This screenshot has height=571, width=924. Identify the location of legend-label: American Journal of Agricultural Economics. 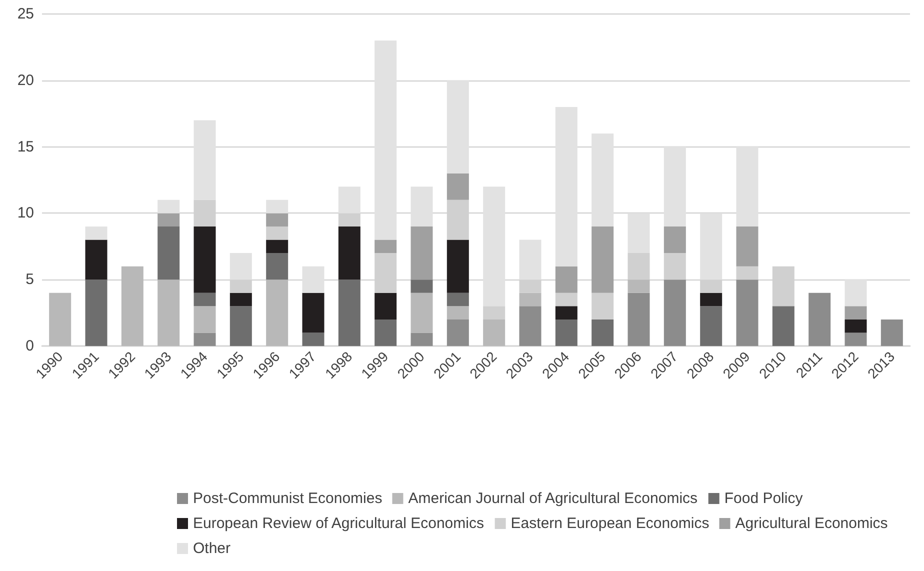
(553, 498).